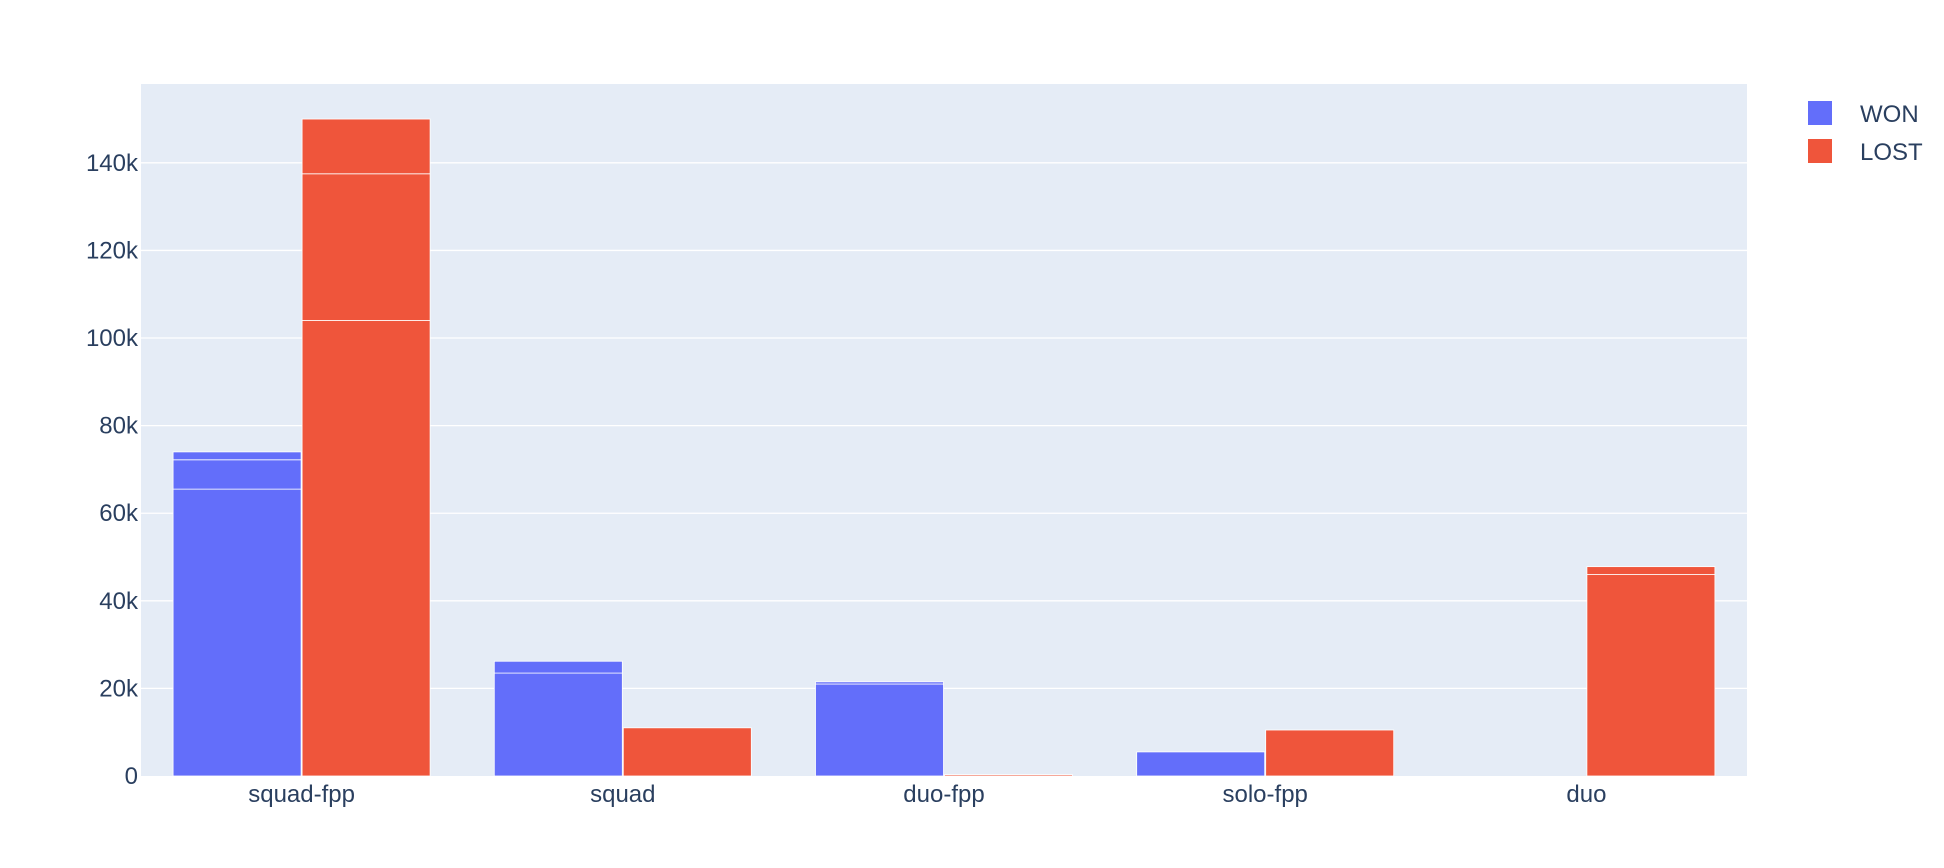 This screenshot has width=1944, height=868. What do you see at coordinates (112, 338) in the screenshot?
I see `y-tick-label: 100k` at bounding box center [112, 338].